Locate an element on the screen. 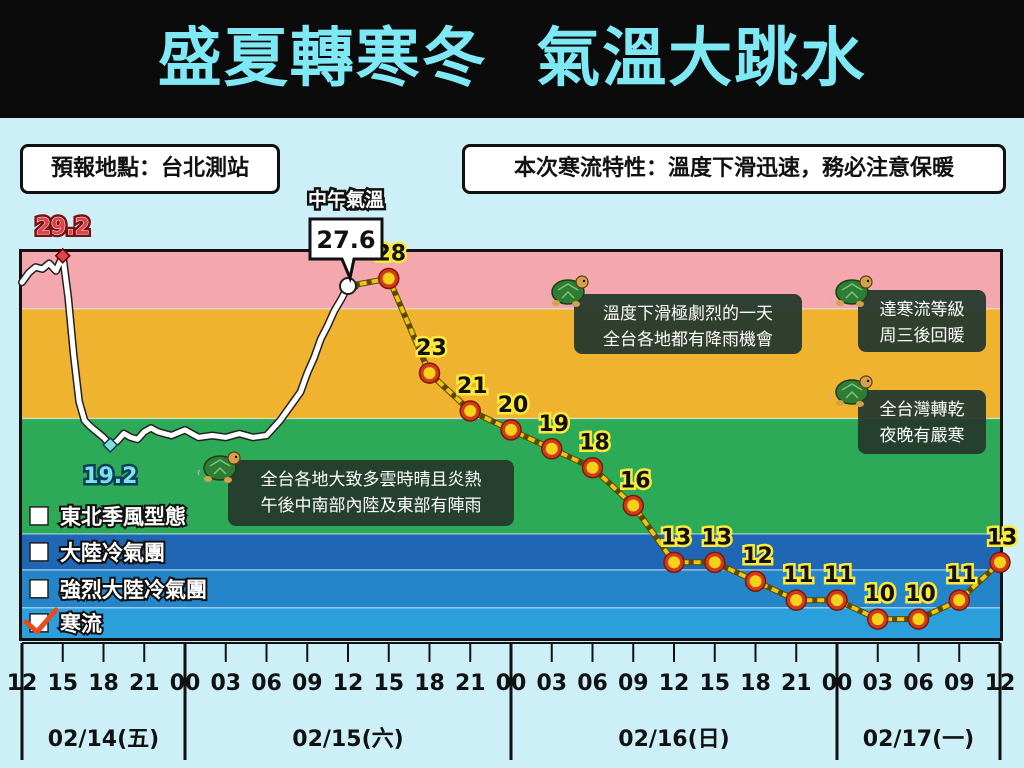 This screenshot has height=768, width=1024. day-label: 02/14(五) is located at coordinates (103, 739).